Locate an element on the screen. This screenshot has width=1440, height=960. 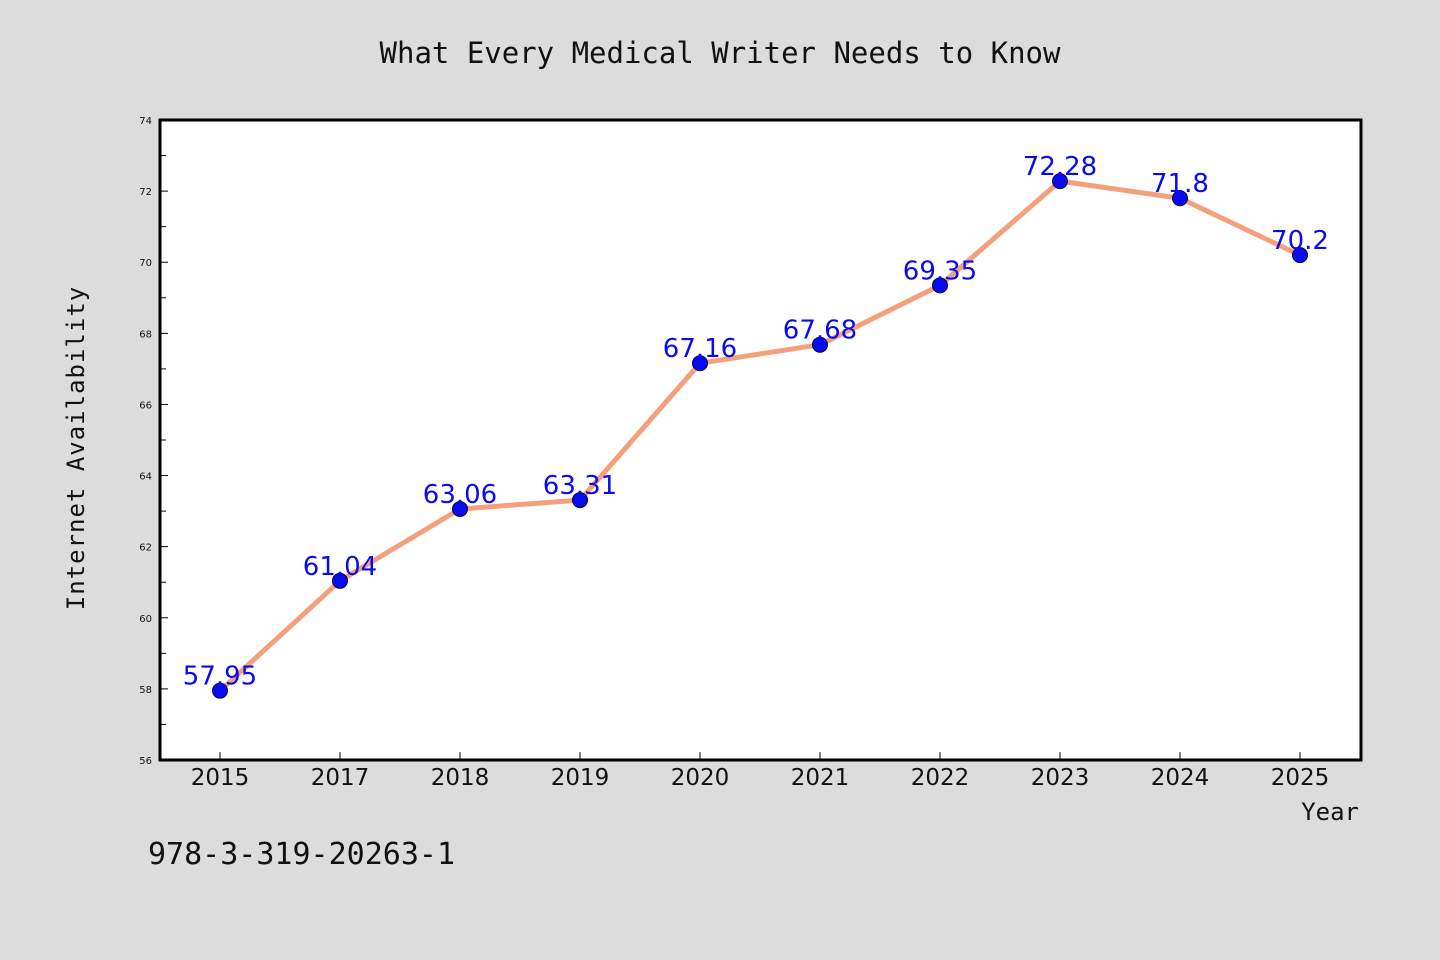
y-tick-label: 58 is located at coordinates (145, 690).